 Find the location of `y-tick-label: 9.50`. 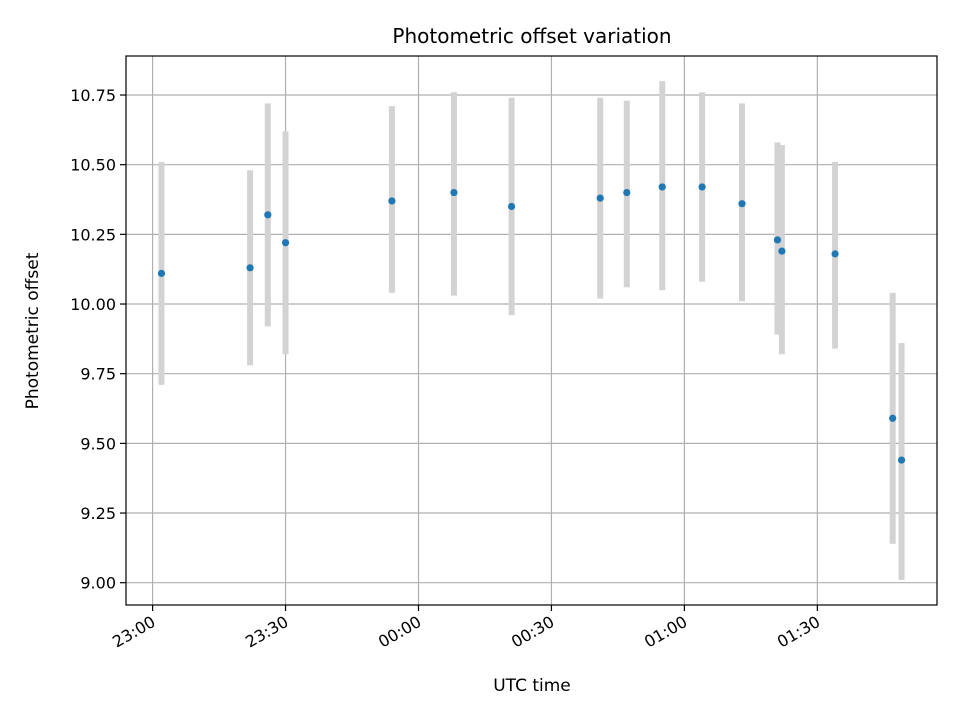

y-tick-label: 9.50 is located at coordinates (98, 443).